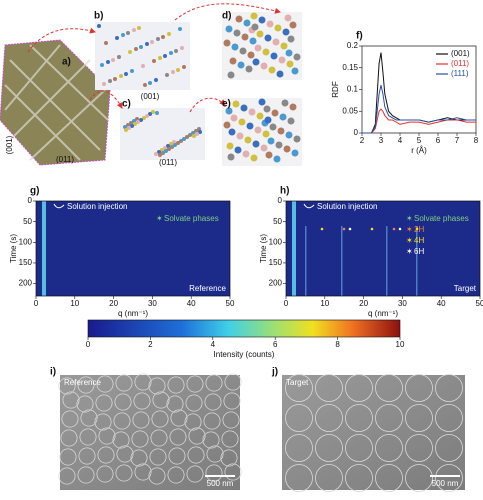  What do you see at coordinates (244, 354) in the screenshot?
I see `x-axis-label: Intensity (counts)` at bounding box center [244, 354].